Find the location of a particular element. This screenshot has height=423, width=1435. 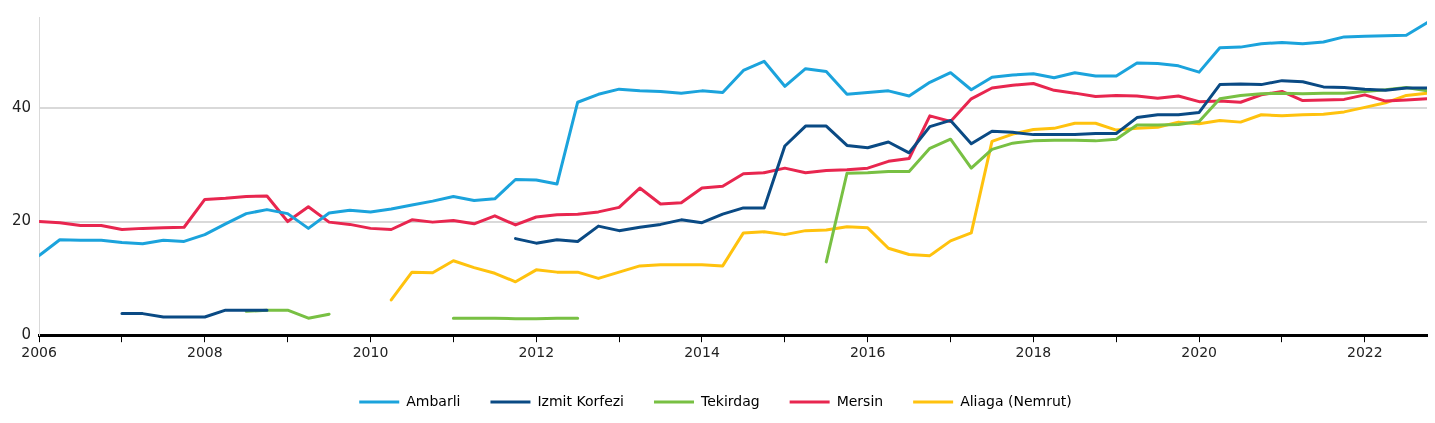

legend-label: Izmit Korfezi is located at coordinates (580, 400).